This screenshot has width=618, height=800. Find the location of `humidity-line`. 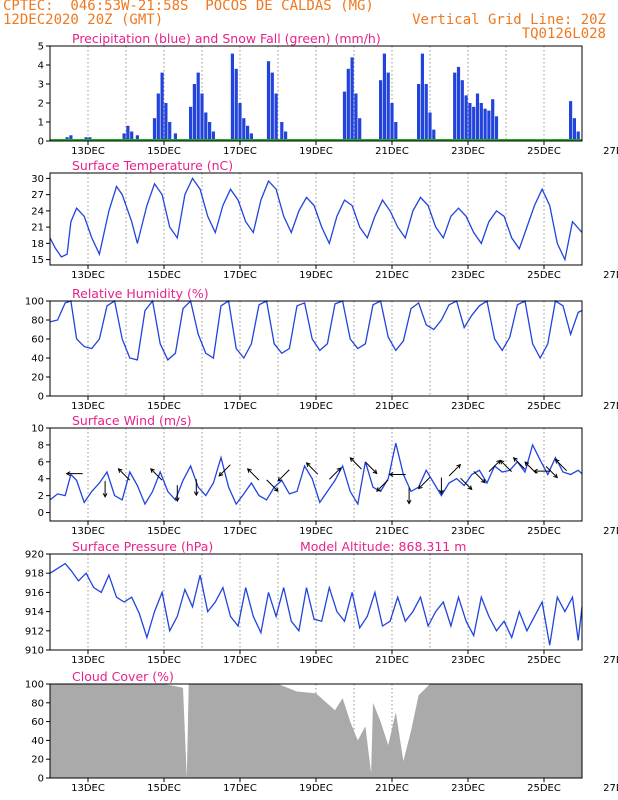

humidity-line is located at coordinates (316, 330).